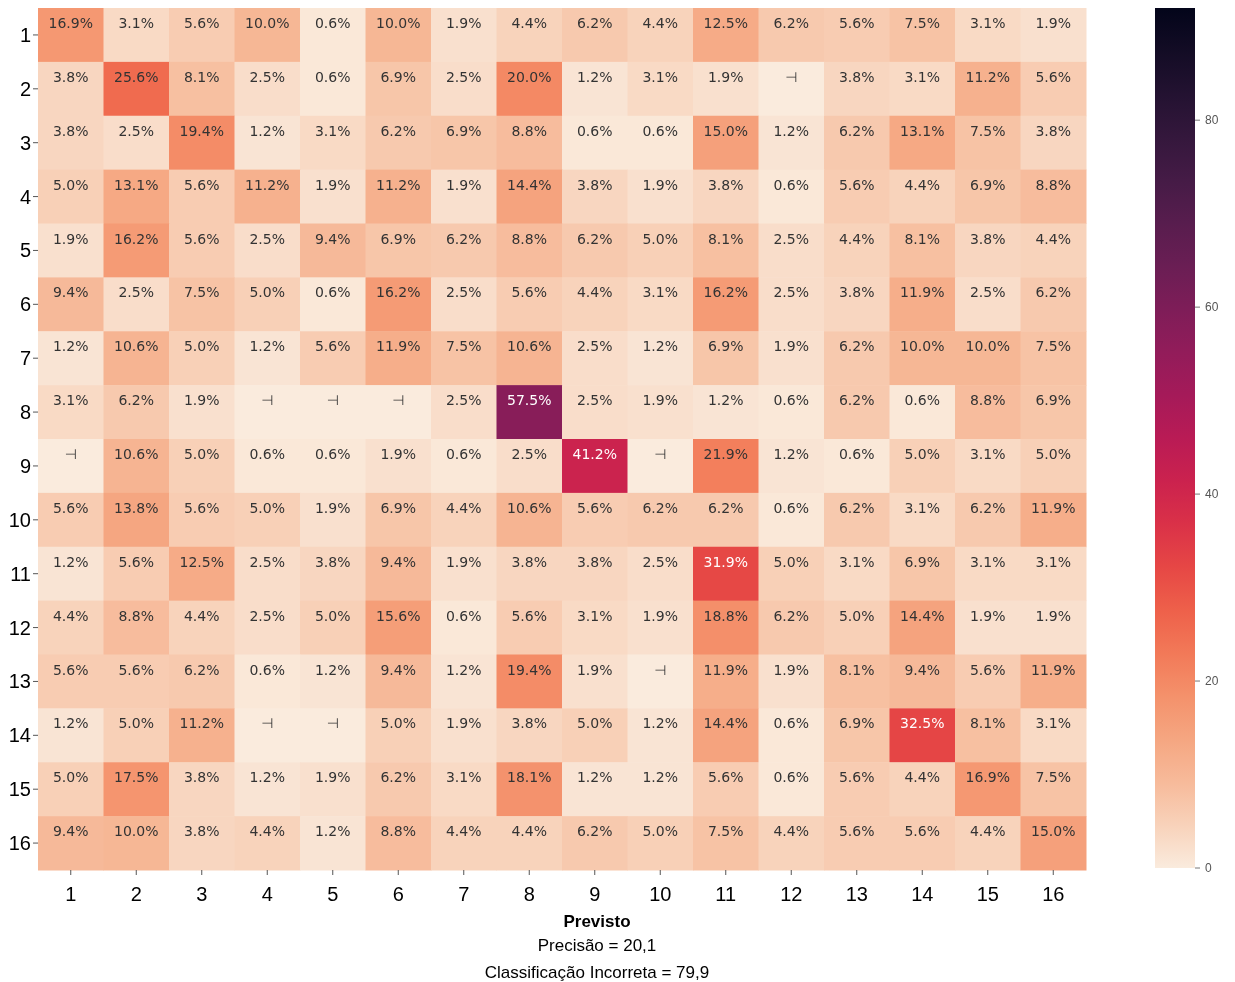 The image size is (1235, 982). I want to click on y-tick-label: 11, so click(20, 573).